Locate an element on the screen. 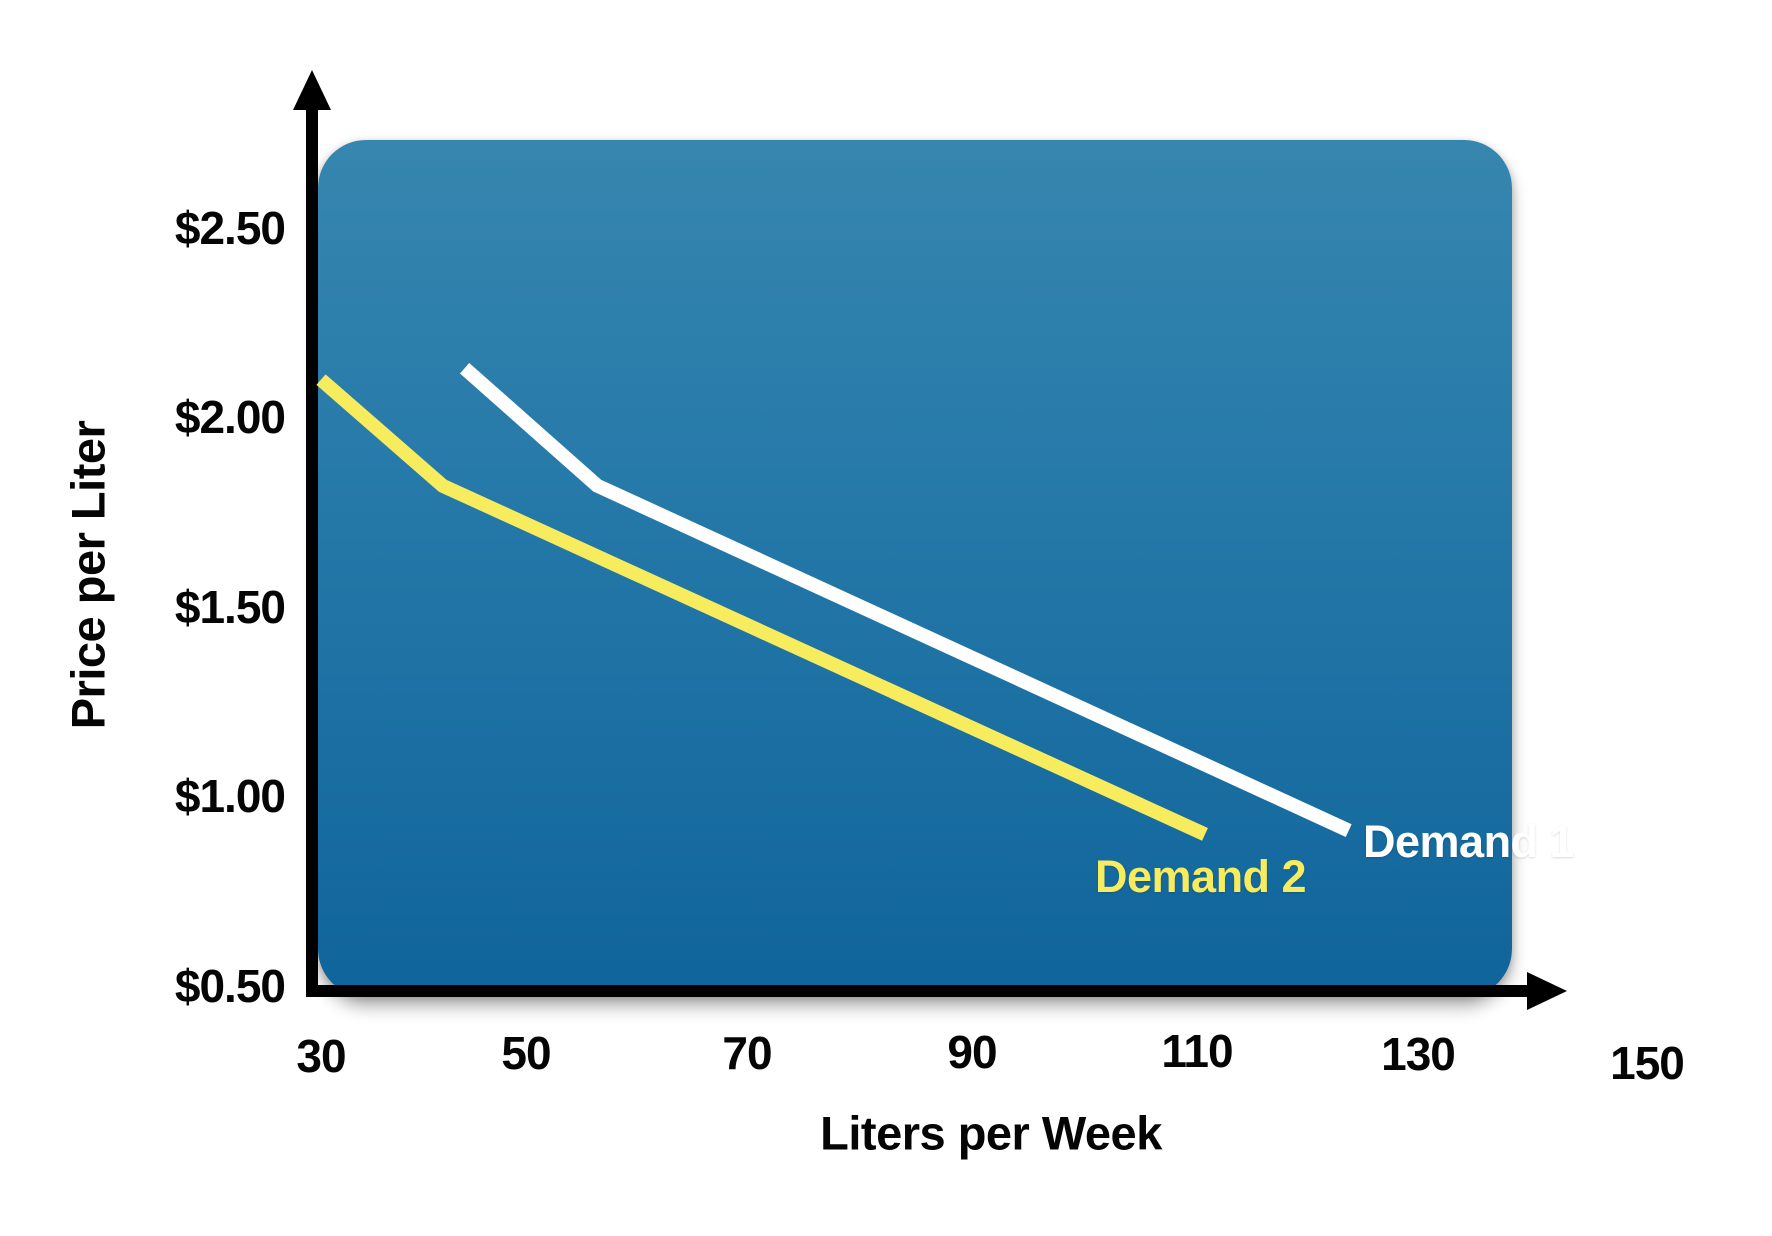  y-axis-title: Price per Liter is located at coordinates (88, 575).